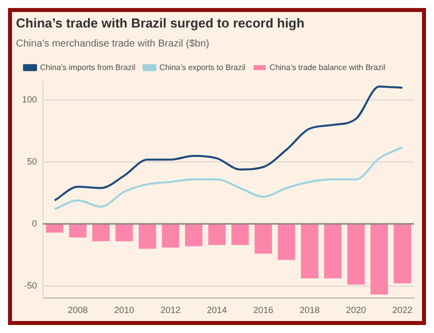 Image resolution: width=434 pixels, height=333 pixels. What do you see at coordinates (124, 310) in the screenshot?
I see `x-tick-label: 2010` at bounding box center [124, 310].